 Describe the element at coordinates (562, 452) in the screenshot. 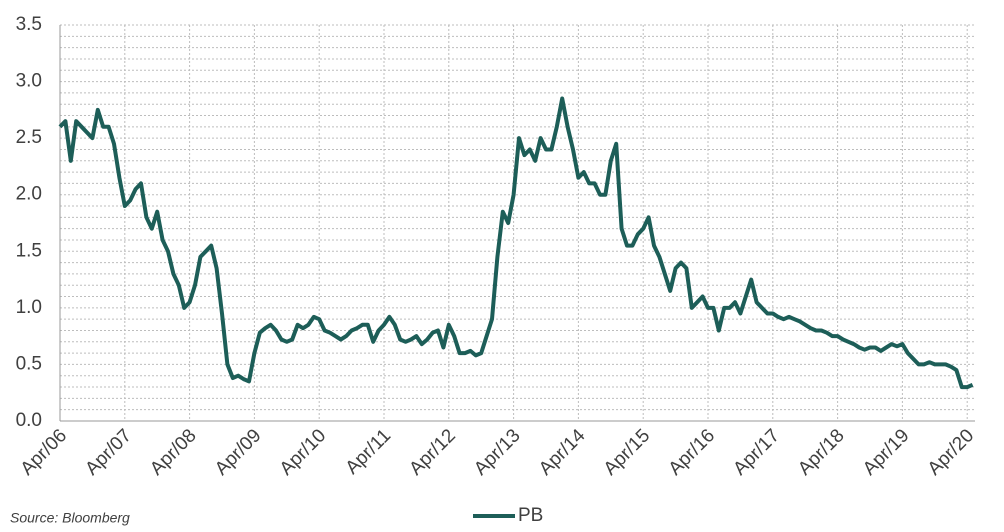

I see `x-tick-label: Apr/14` at that location.